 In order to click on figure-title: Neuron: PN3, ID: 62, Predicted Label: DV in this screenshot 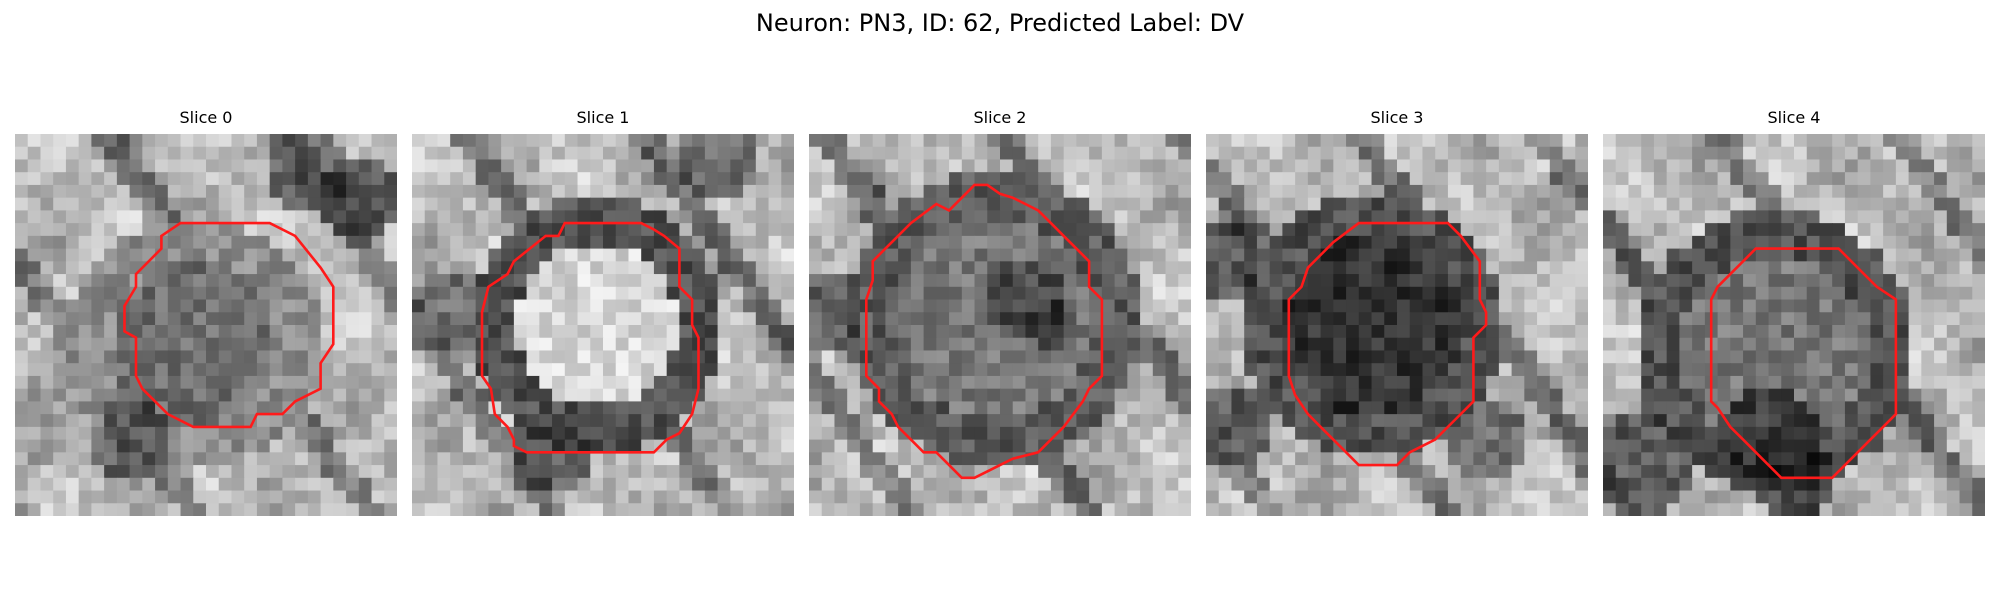, I will do `click(1000, 23)`.